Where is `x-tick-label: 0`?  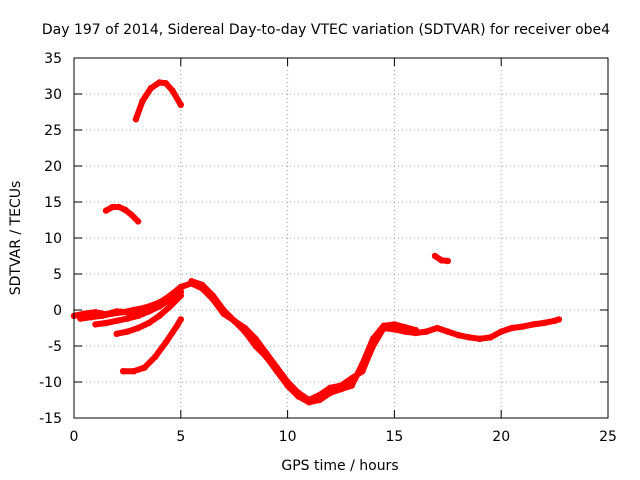 x-tick-label: 0 is located at coordinates (74, 437).